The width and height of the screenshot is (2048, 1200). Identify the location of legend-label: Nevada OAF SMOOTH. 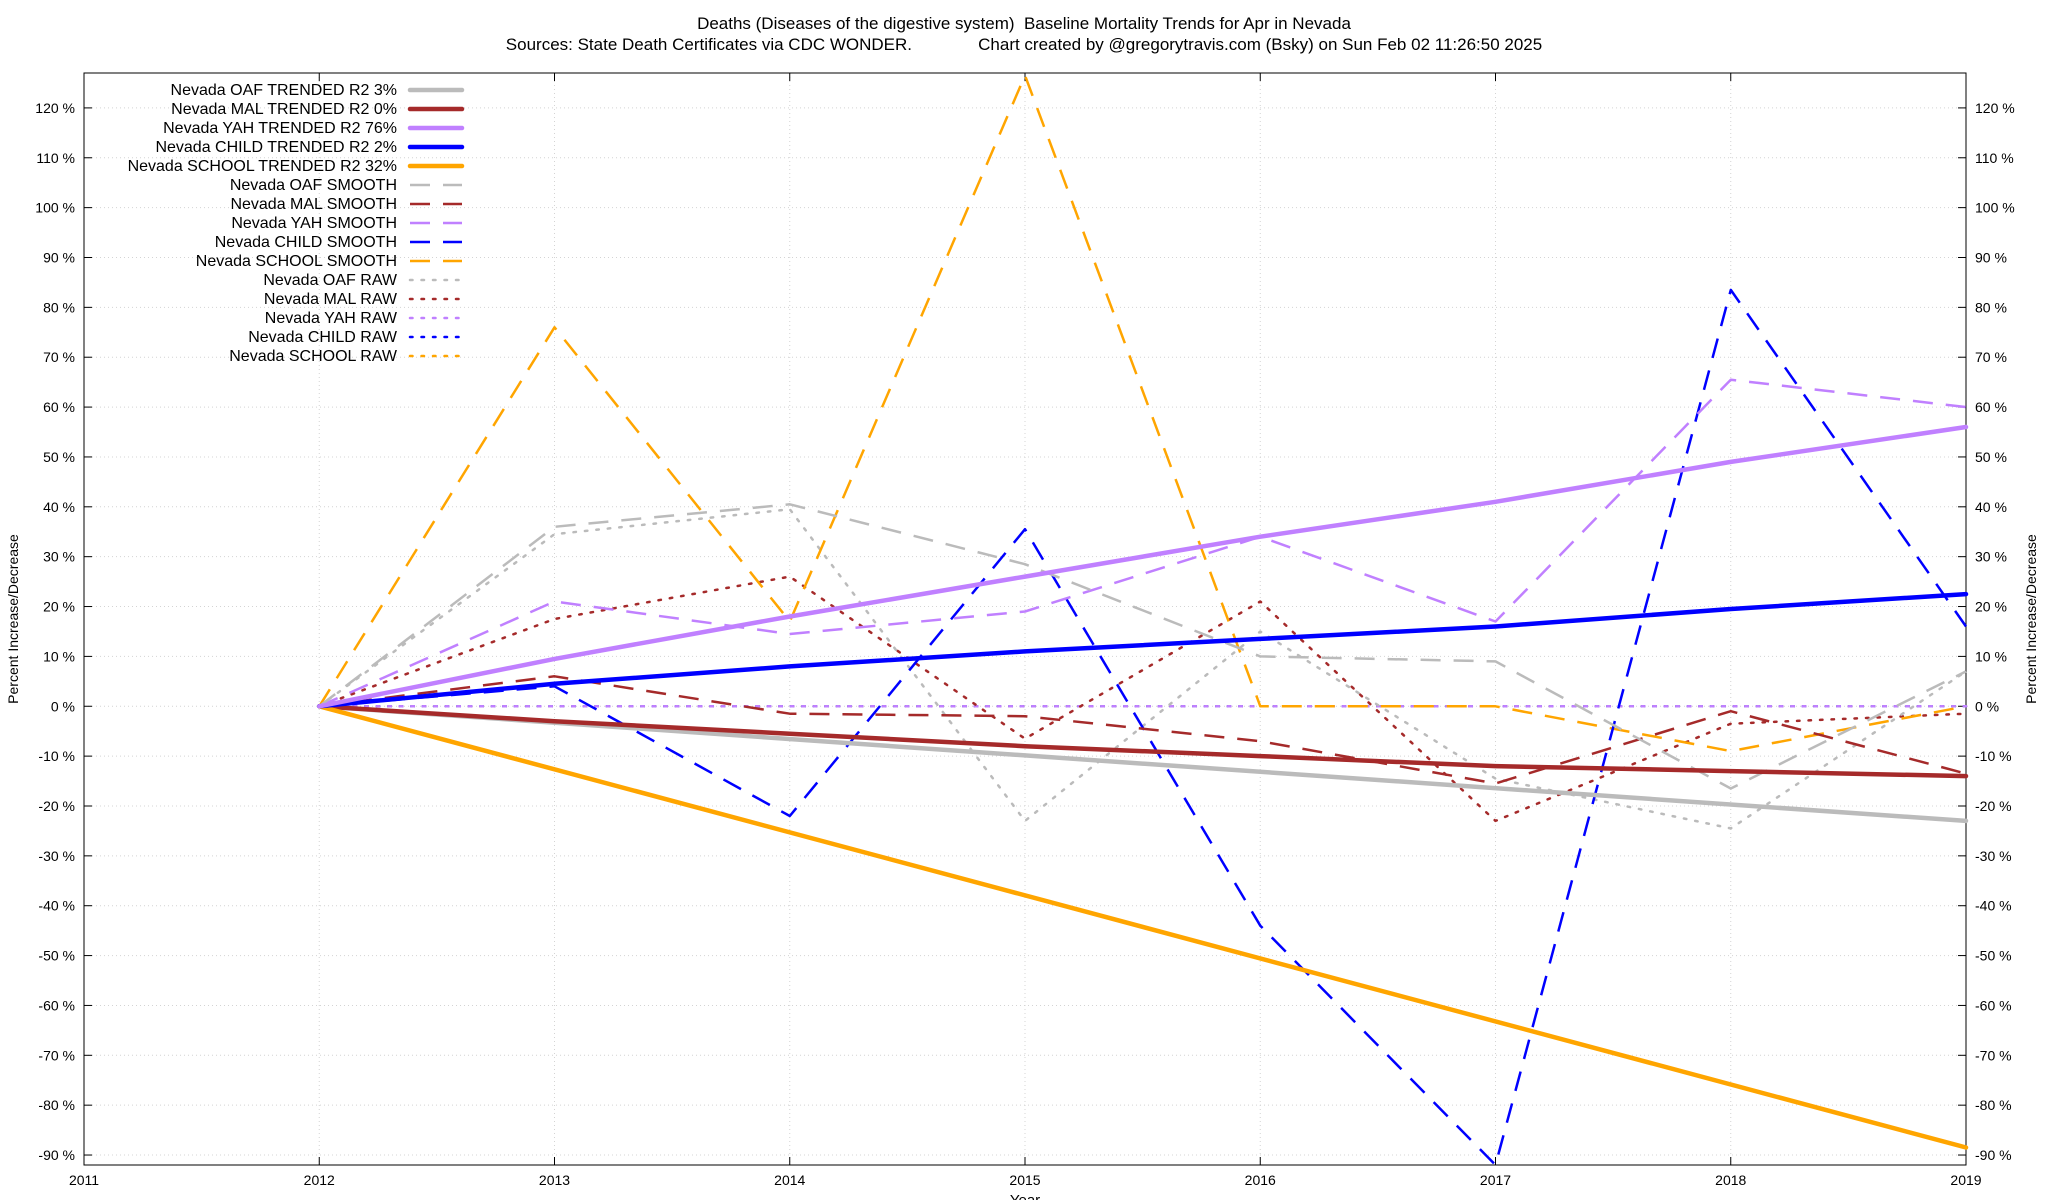
(313, 185).